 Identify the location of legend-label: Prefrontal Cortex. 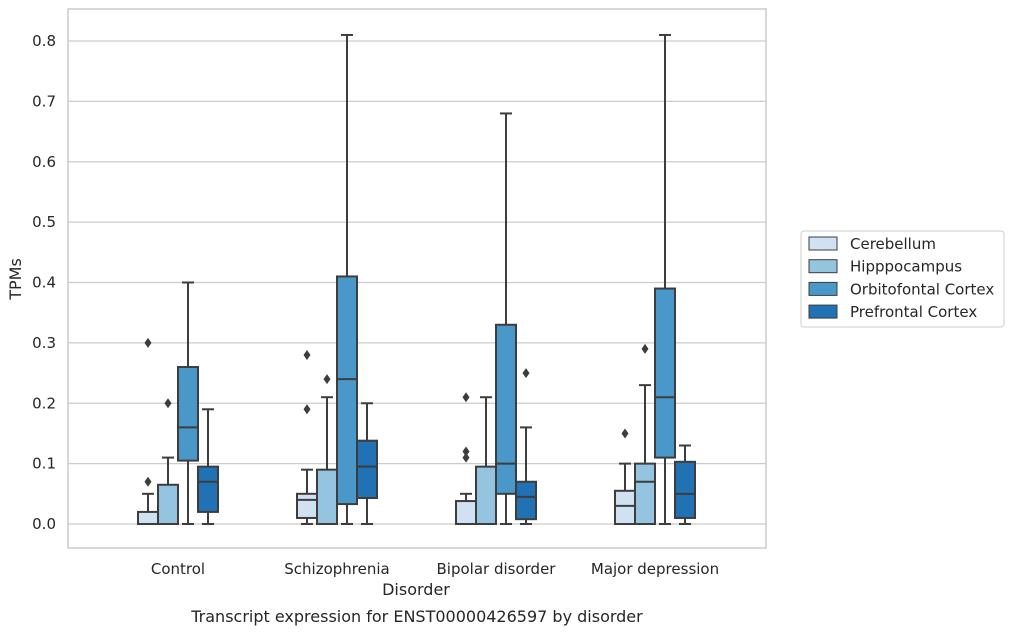
(913, 312).